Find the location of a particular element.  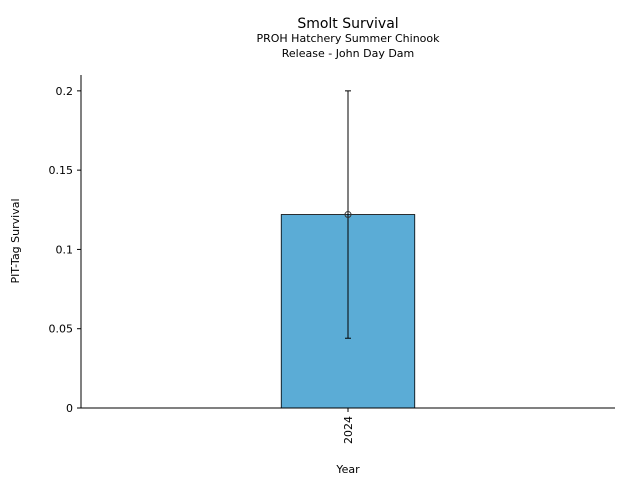

y-tick-label: 0.15 is located at coordinates (61, 170).